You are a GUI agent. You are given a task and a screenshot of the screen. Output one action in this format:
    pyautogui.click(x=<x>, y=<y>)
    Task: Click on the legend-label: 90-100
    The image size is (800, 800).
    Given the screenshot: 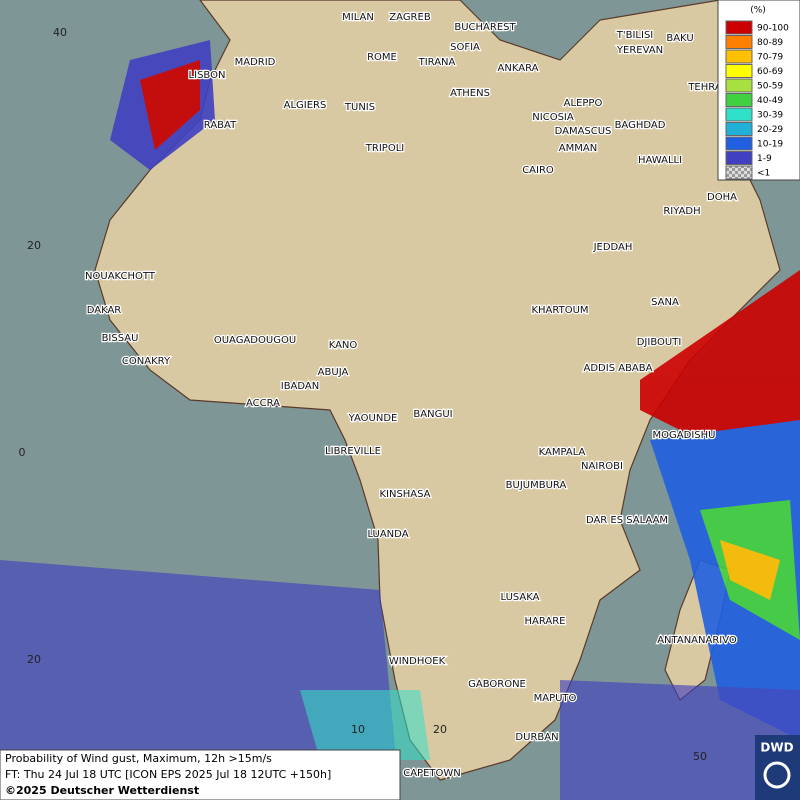 What is the action you would take?
    pyautogui.click(x=773, y=29)
    